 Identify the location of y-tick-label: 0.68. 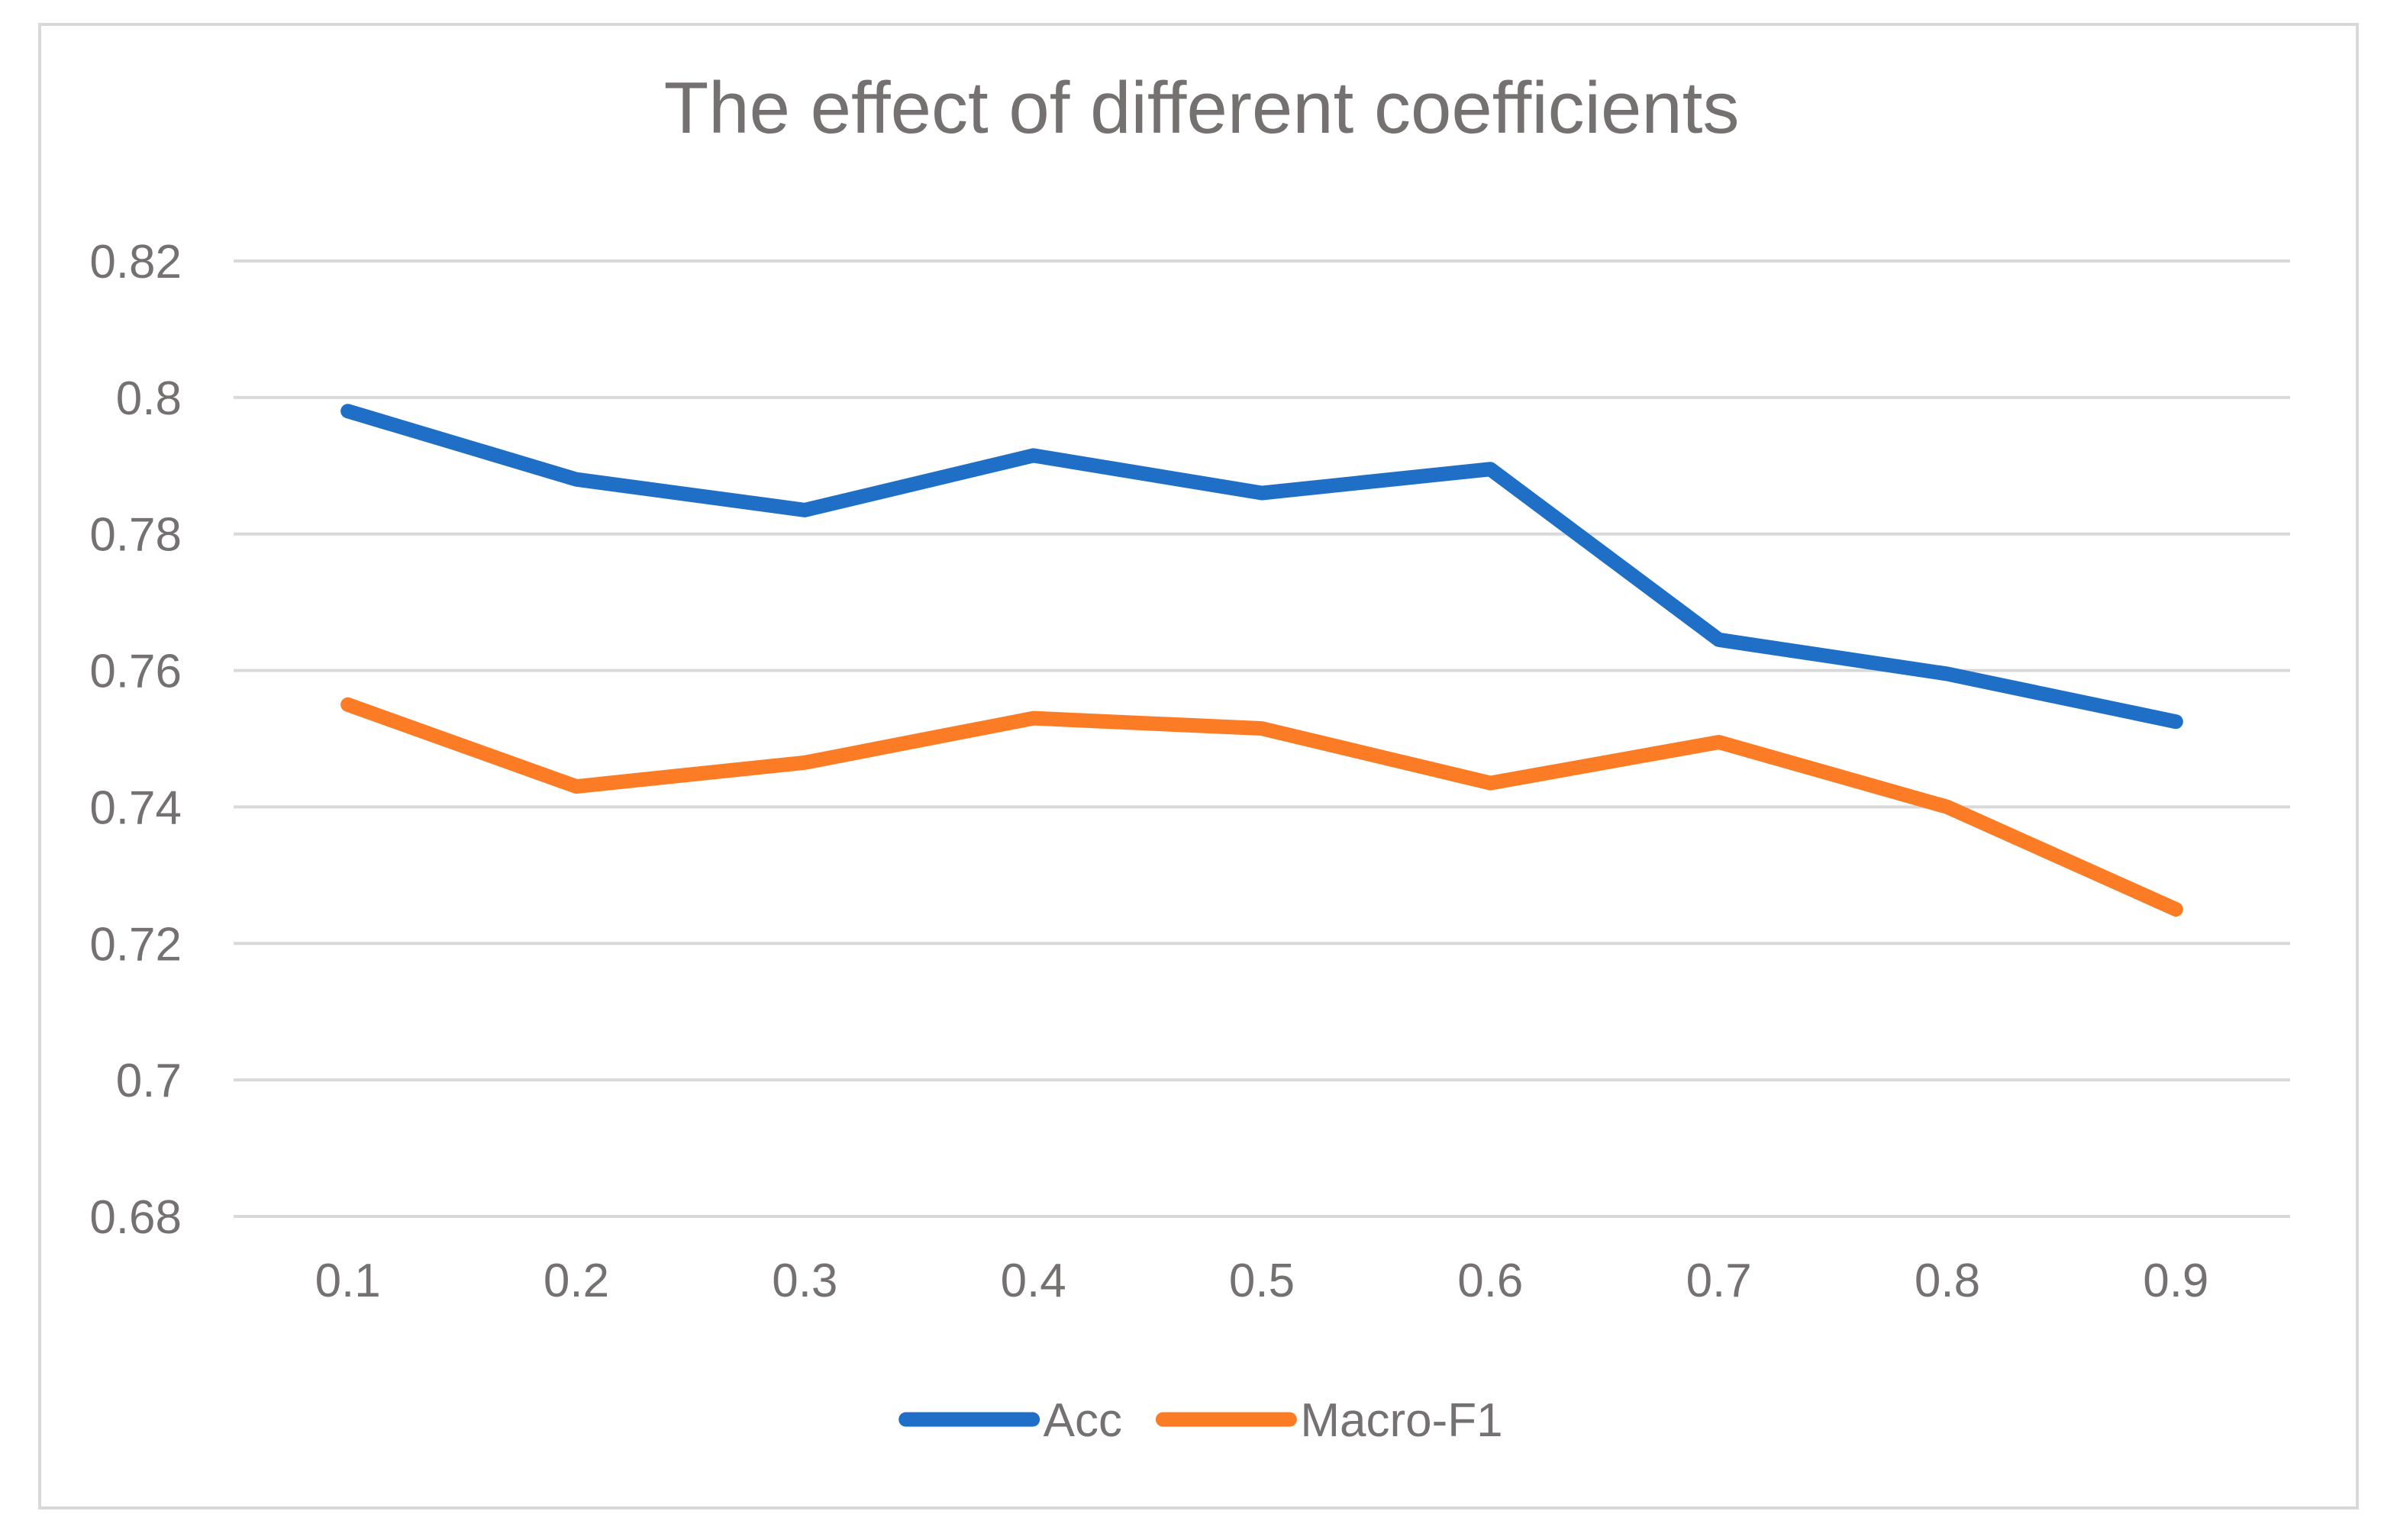
(135, 1217).